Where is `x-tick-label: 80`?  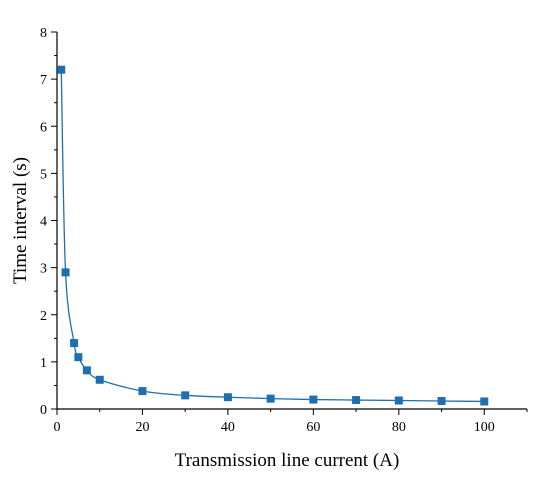 x-tick-label: 80 is located at coordinates (399, 427).